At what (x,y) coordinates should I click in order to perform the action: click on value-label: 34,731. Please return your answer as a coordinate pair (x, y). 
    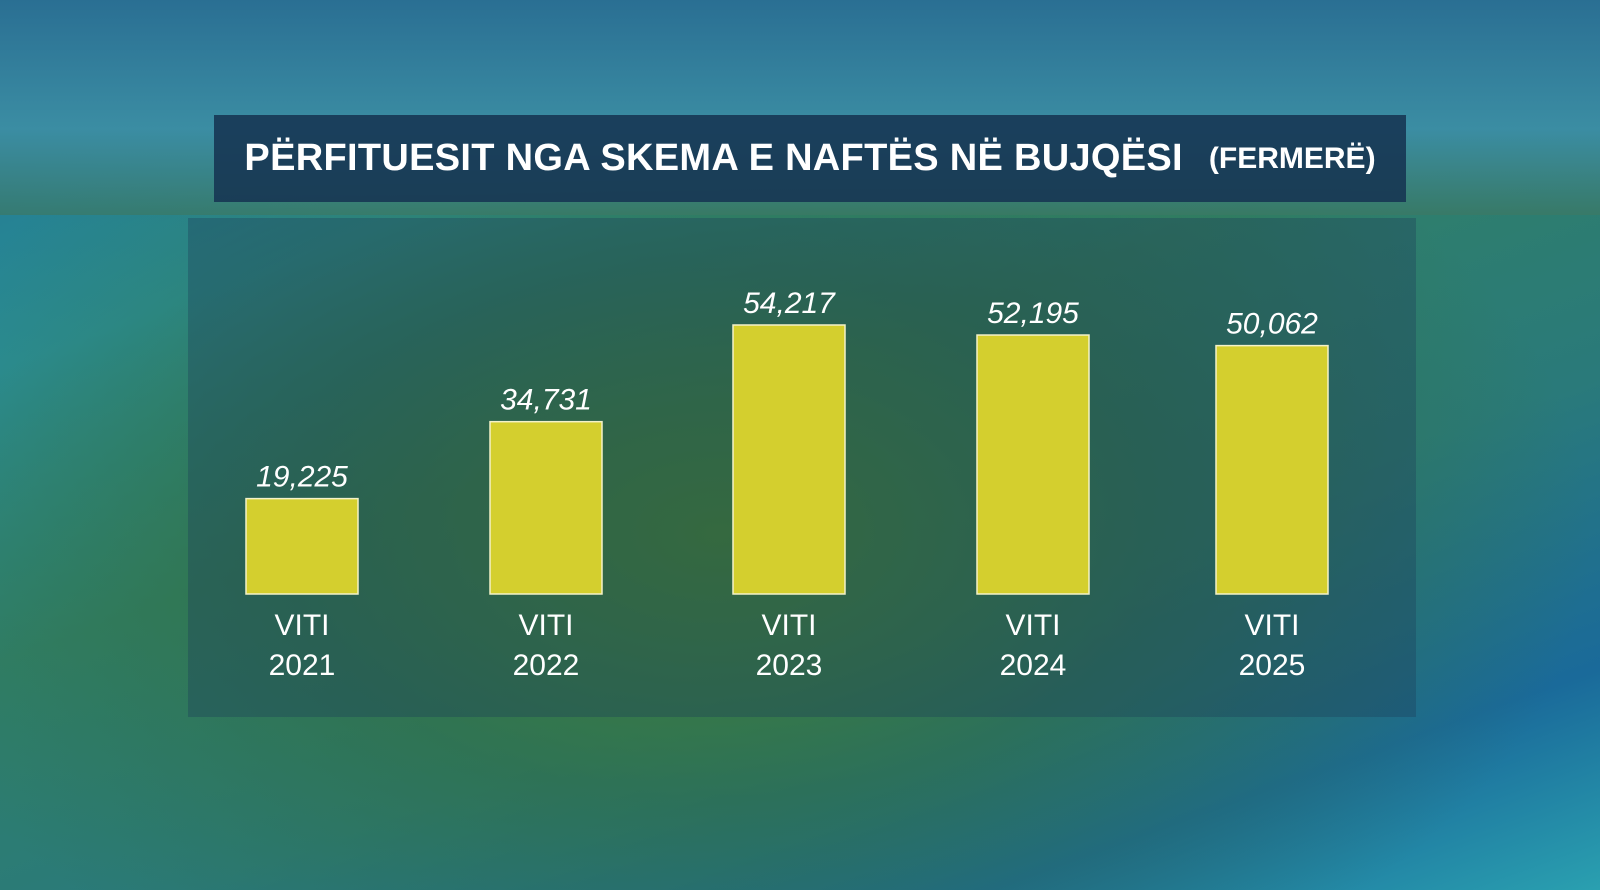
    Looking at the image, I should click on (546, 400).